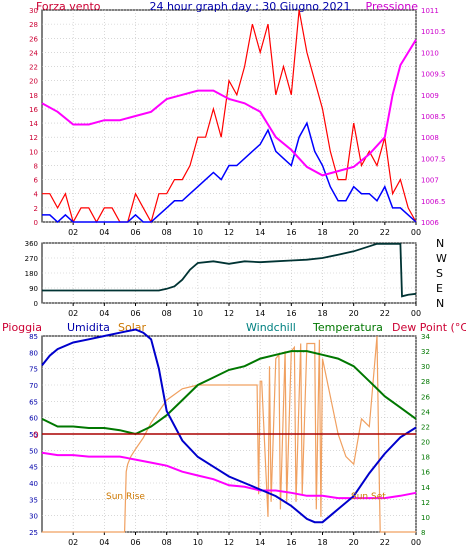 Image resolution: width=466 pixels, height=559 pixels. What do you see at coordinates (229, 393) in the screenshot?
I see `temperature-line` at bounding box center [229, 393].